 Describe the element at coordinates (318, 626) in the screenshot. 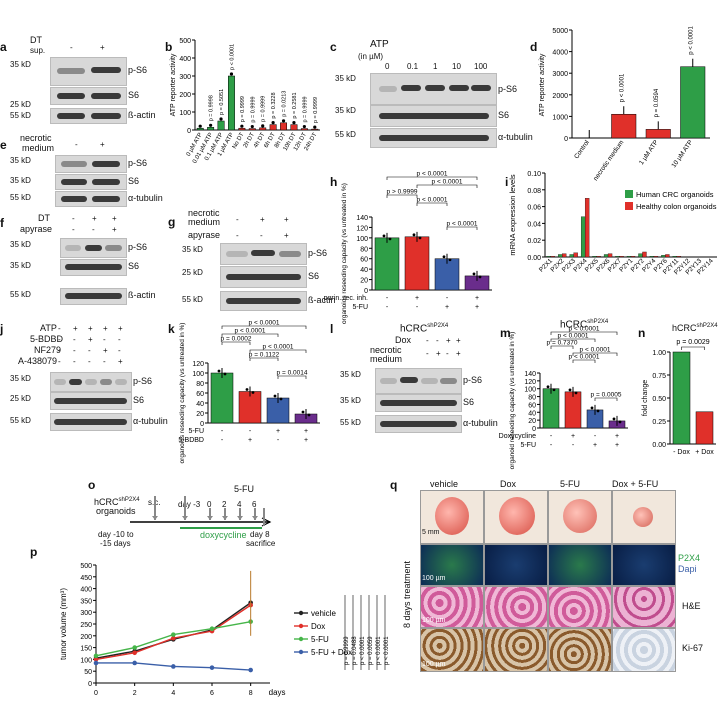

I see `legend-label: Dox` at that location.